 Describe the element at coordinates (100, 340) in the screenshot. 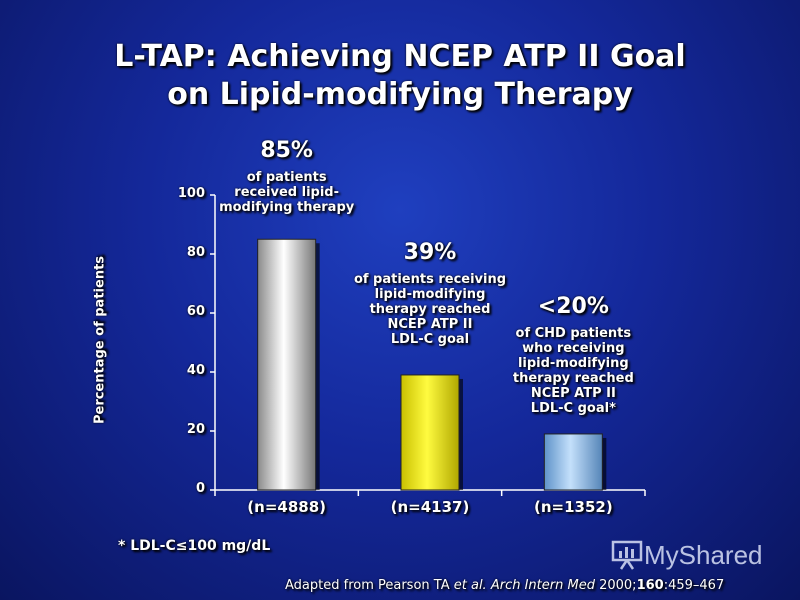

I see `y-axis-label: Percentage of patients` at that location.